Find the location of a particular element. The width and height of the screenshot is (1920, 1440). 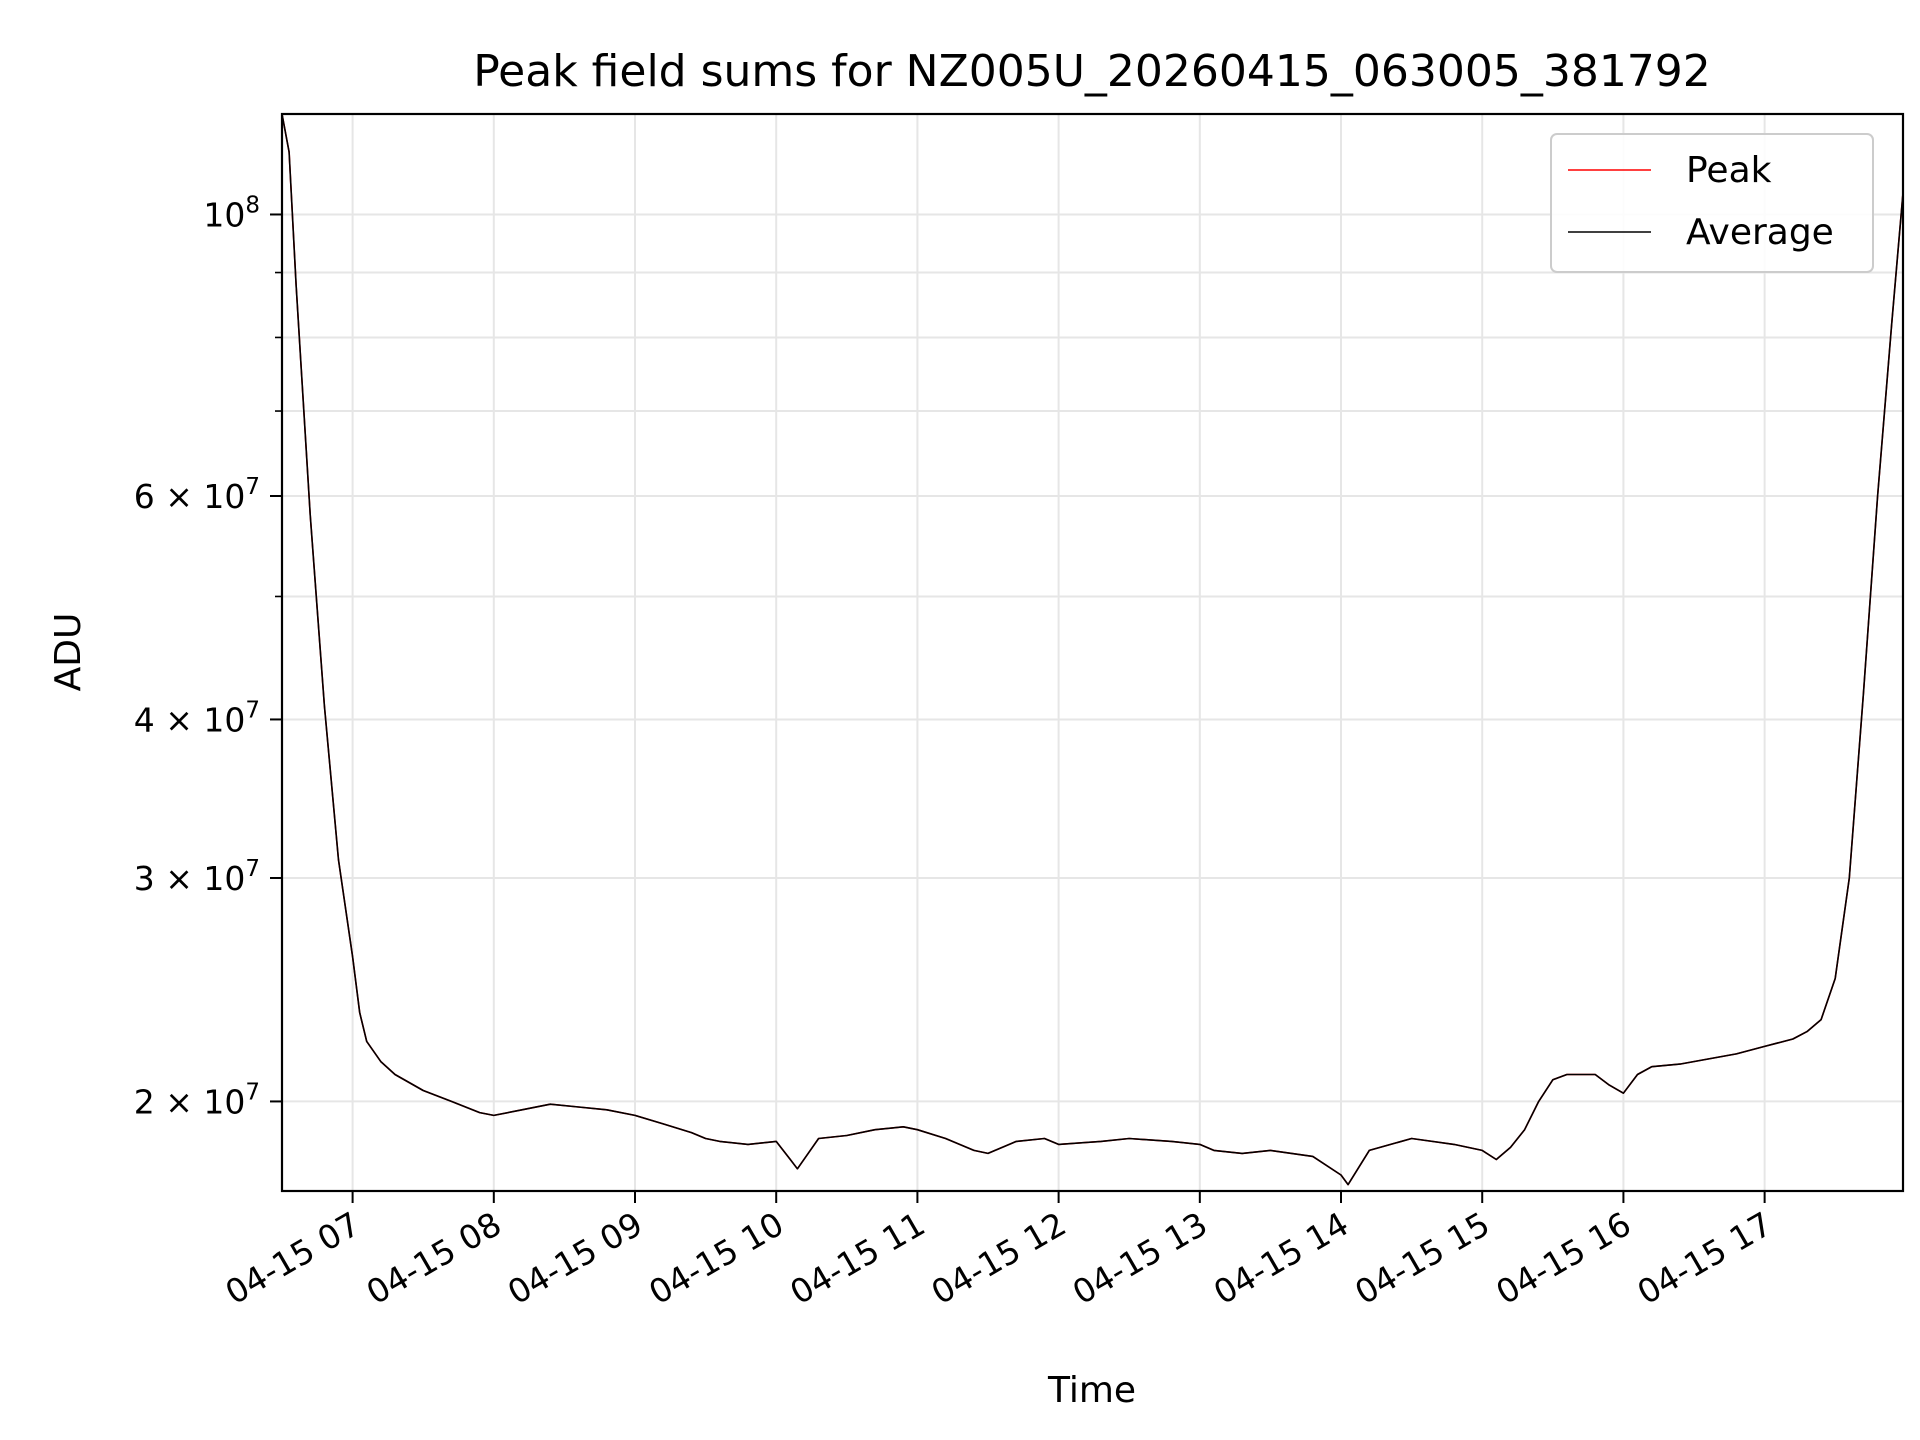

legend: Peak Average is located at coordinates (1712, 203).